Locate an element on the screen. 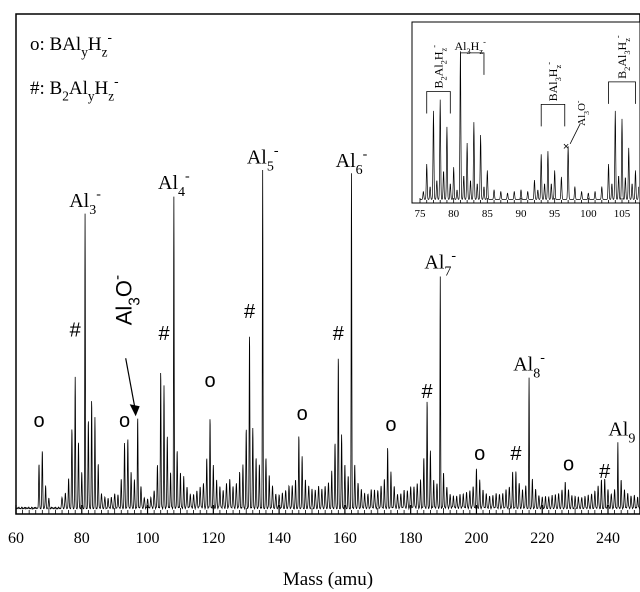 Image resolution: width=640 pixels, height=592 pixels. x-tick-label: 80 is located at coordinates (82, 538).